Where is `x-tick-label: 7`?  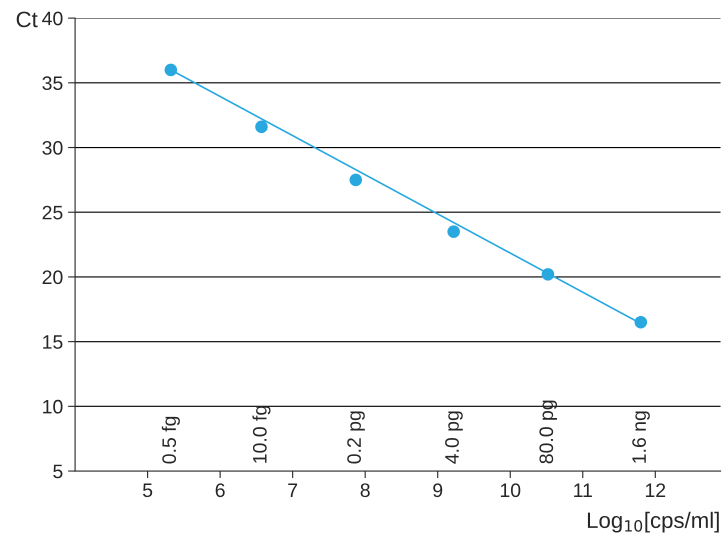 x-tick-label: 7 is located at coordinates (293, 490).